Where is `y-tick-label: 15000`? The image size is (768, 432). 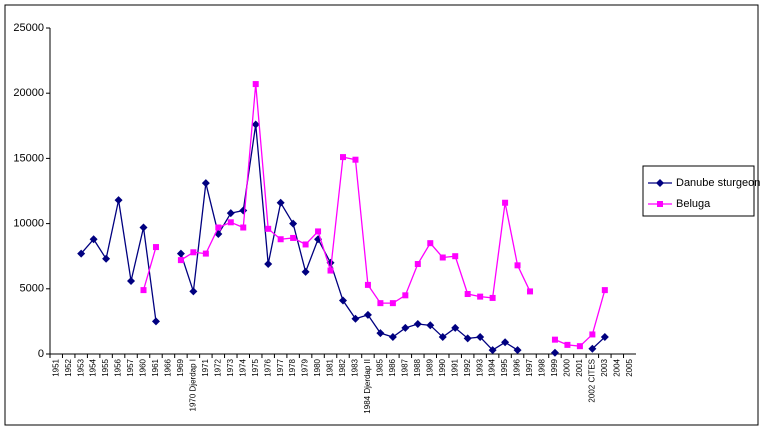
y-tick-label: 15000 is located at coordinates (28, 158).